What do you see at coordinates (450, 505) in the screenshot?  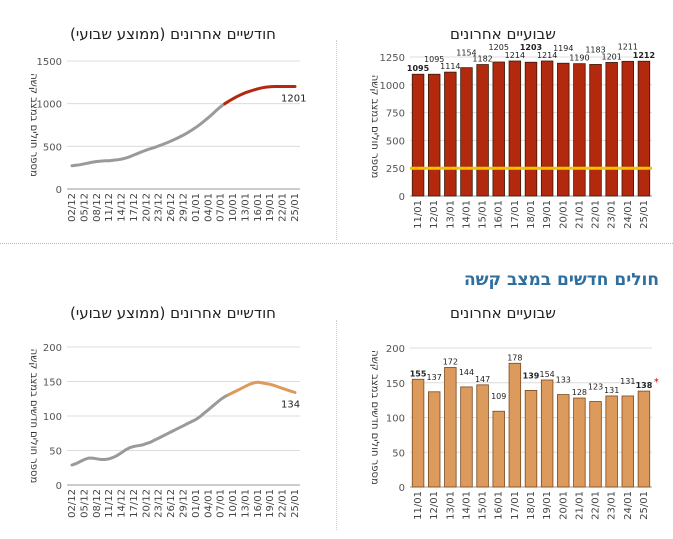 I see `bottom-right-xtick-label: 13/01` at bounding box center [450, 505].